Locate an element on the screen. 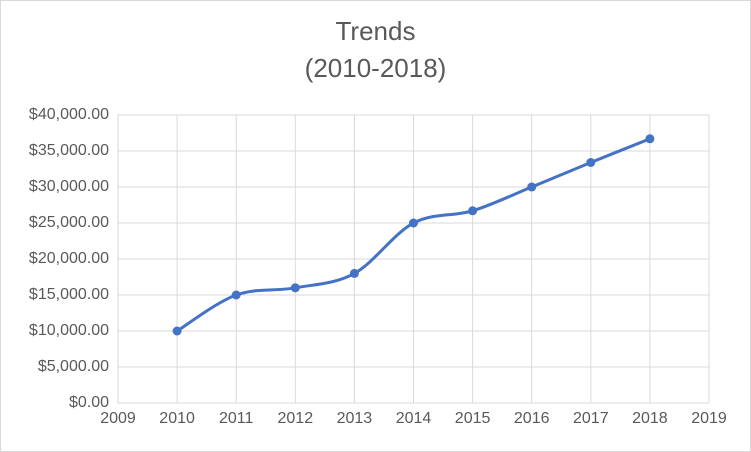 This screenshot has height=452, width=751. x-axis-tick-label: 2019 is located at coordinates (709, 418).